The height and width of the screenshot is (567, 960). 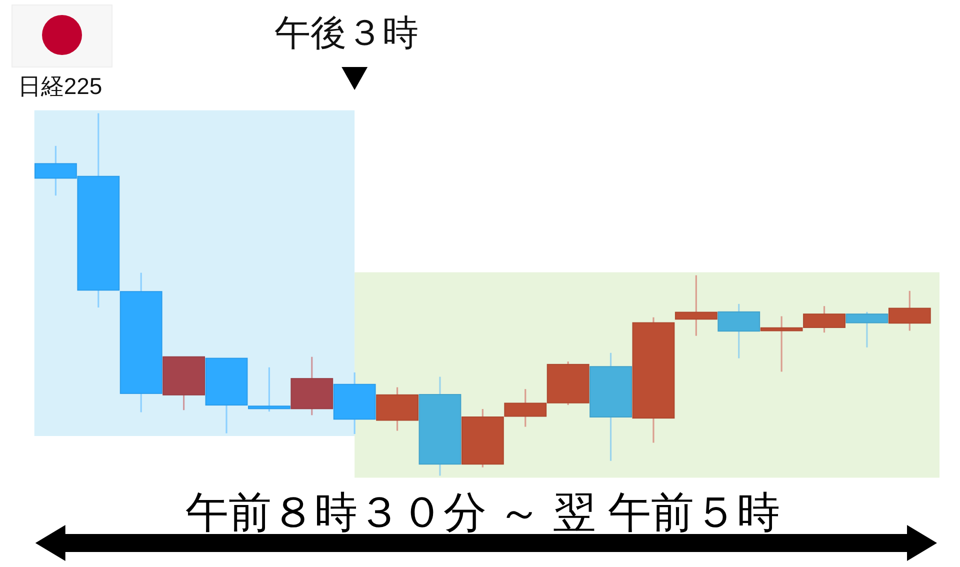 I want to click on text: 午後３時, so click(x=346, y=32).